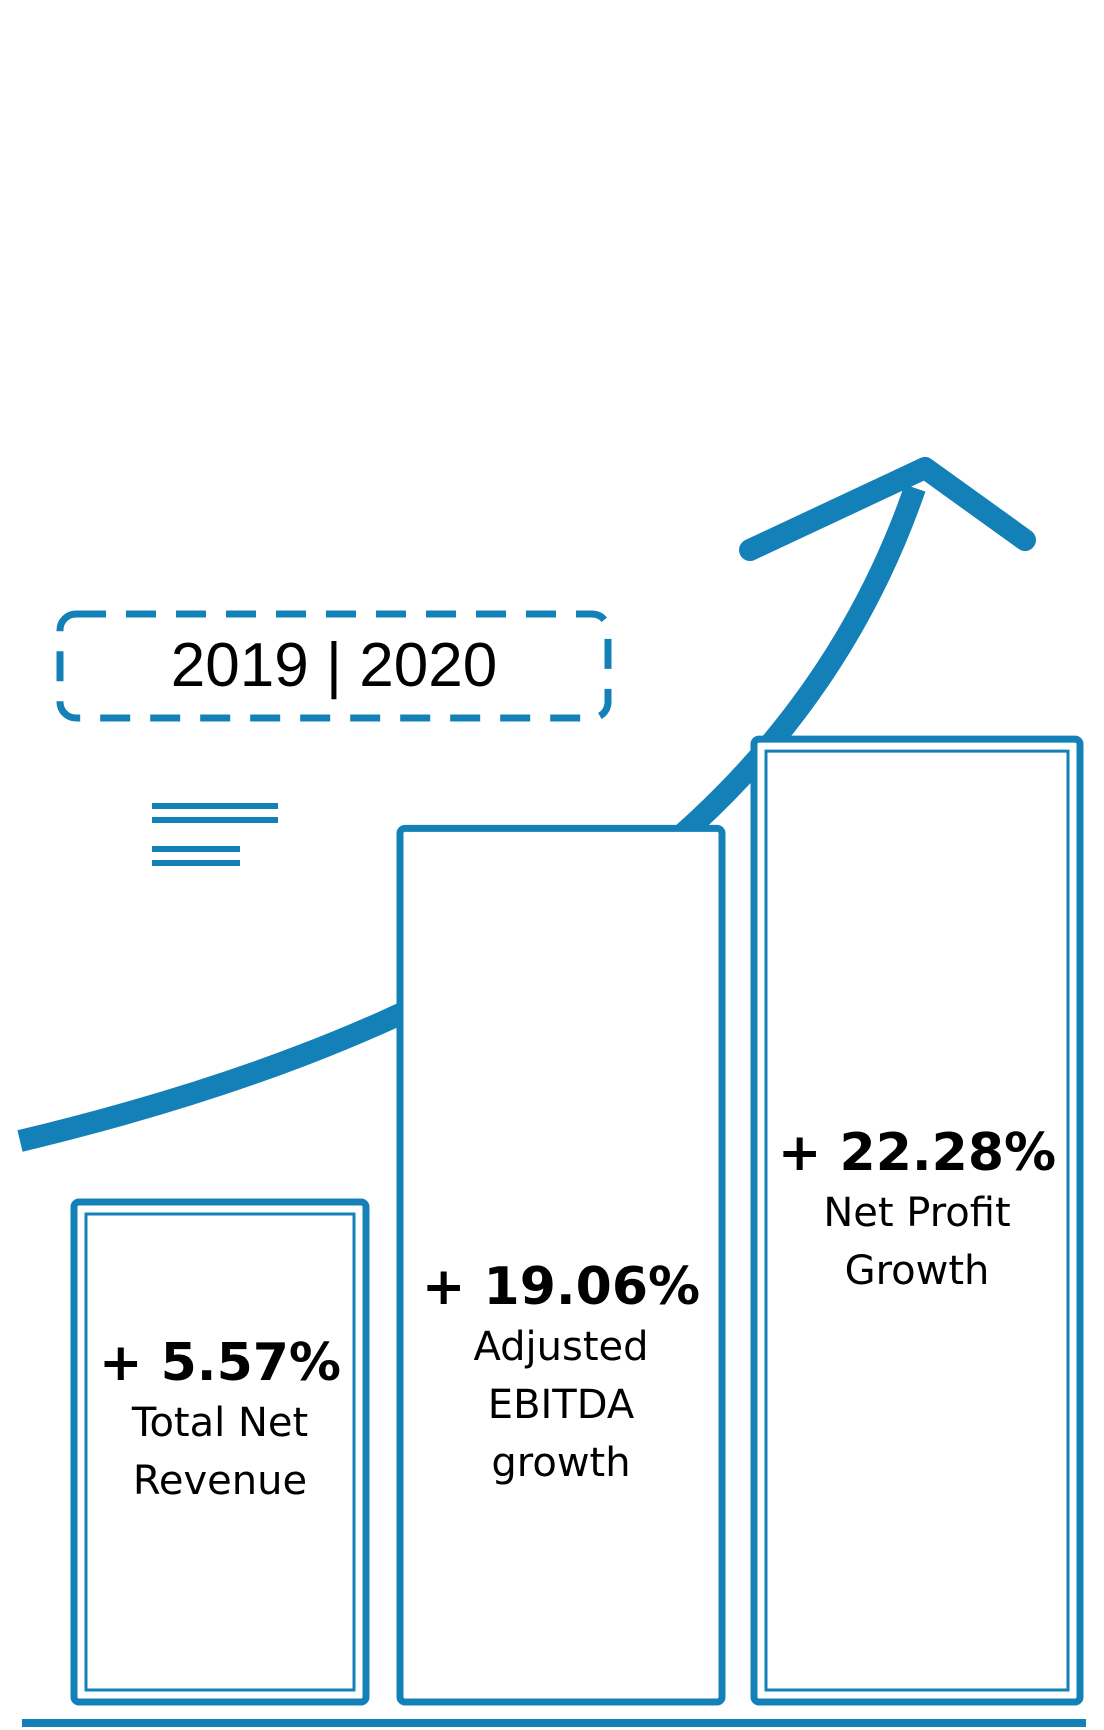 This screenshot has height=1730, width=1104. I want to click on bar-1-inner-border, so click(220, 1452).